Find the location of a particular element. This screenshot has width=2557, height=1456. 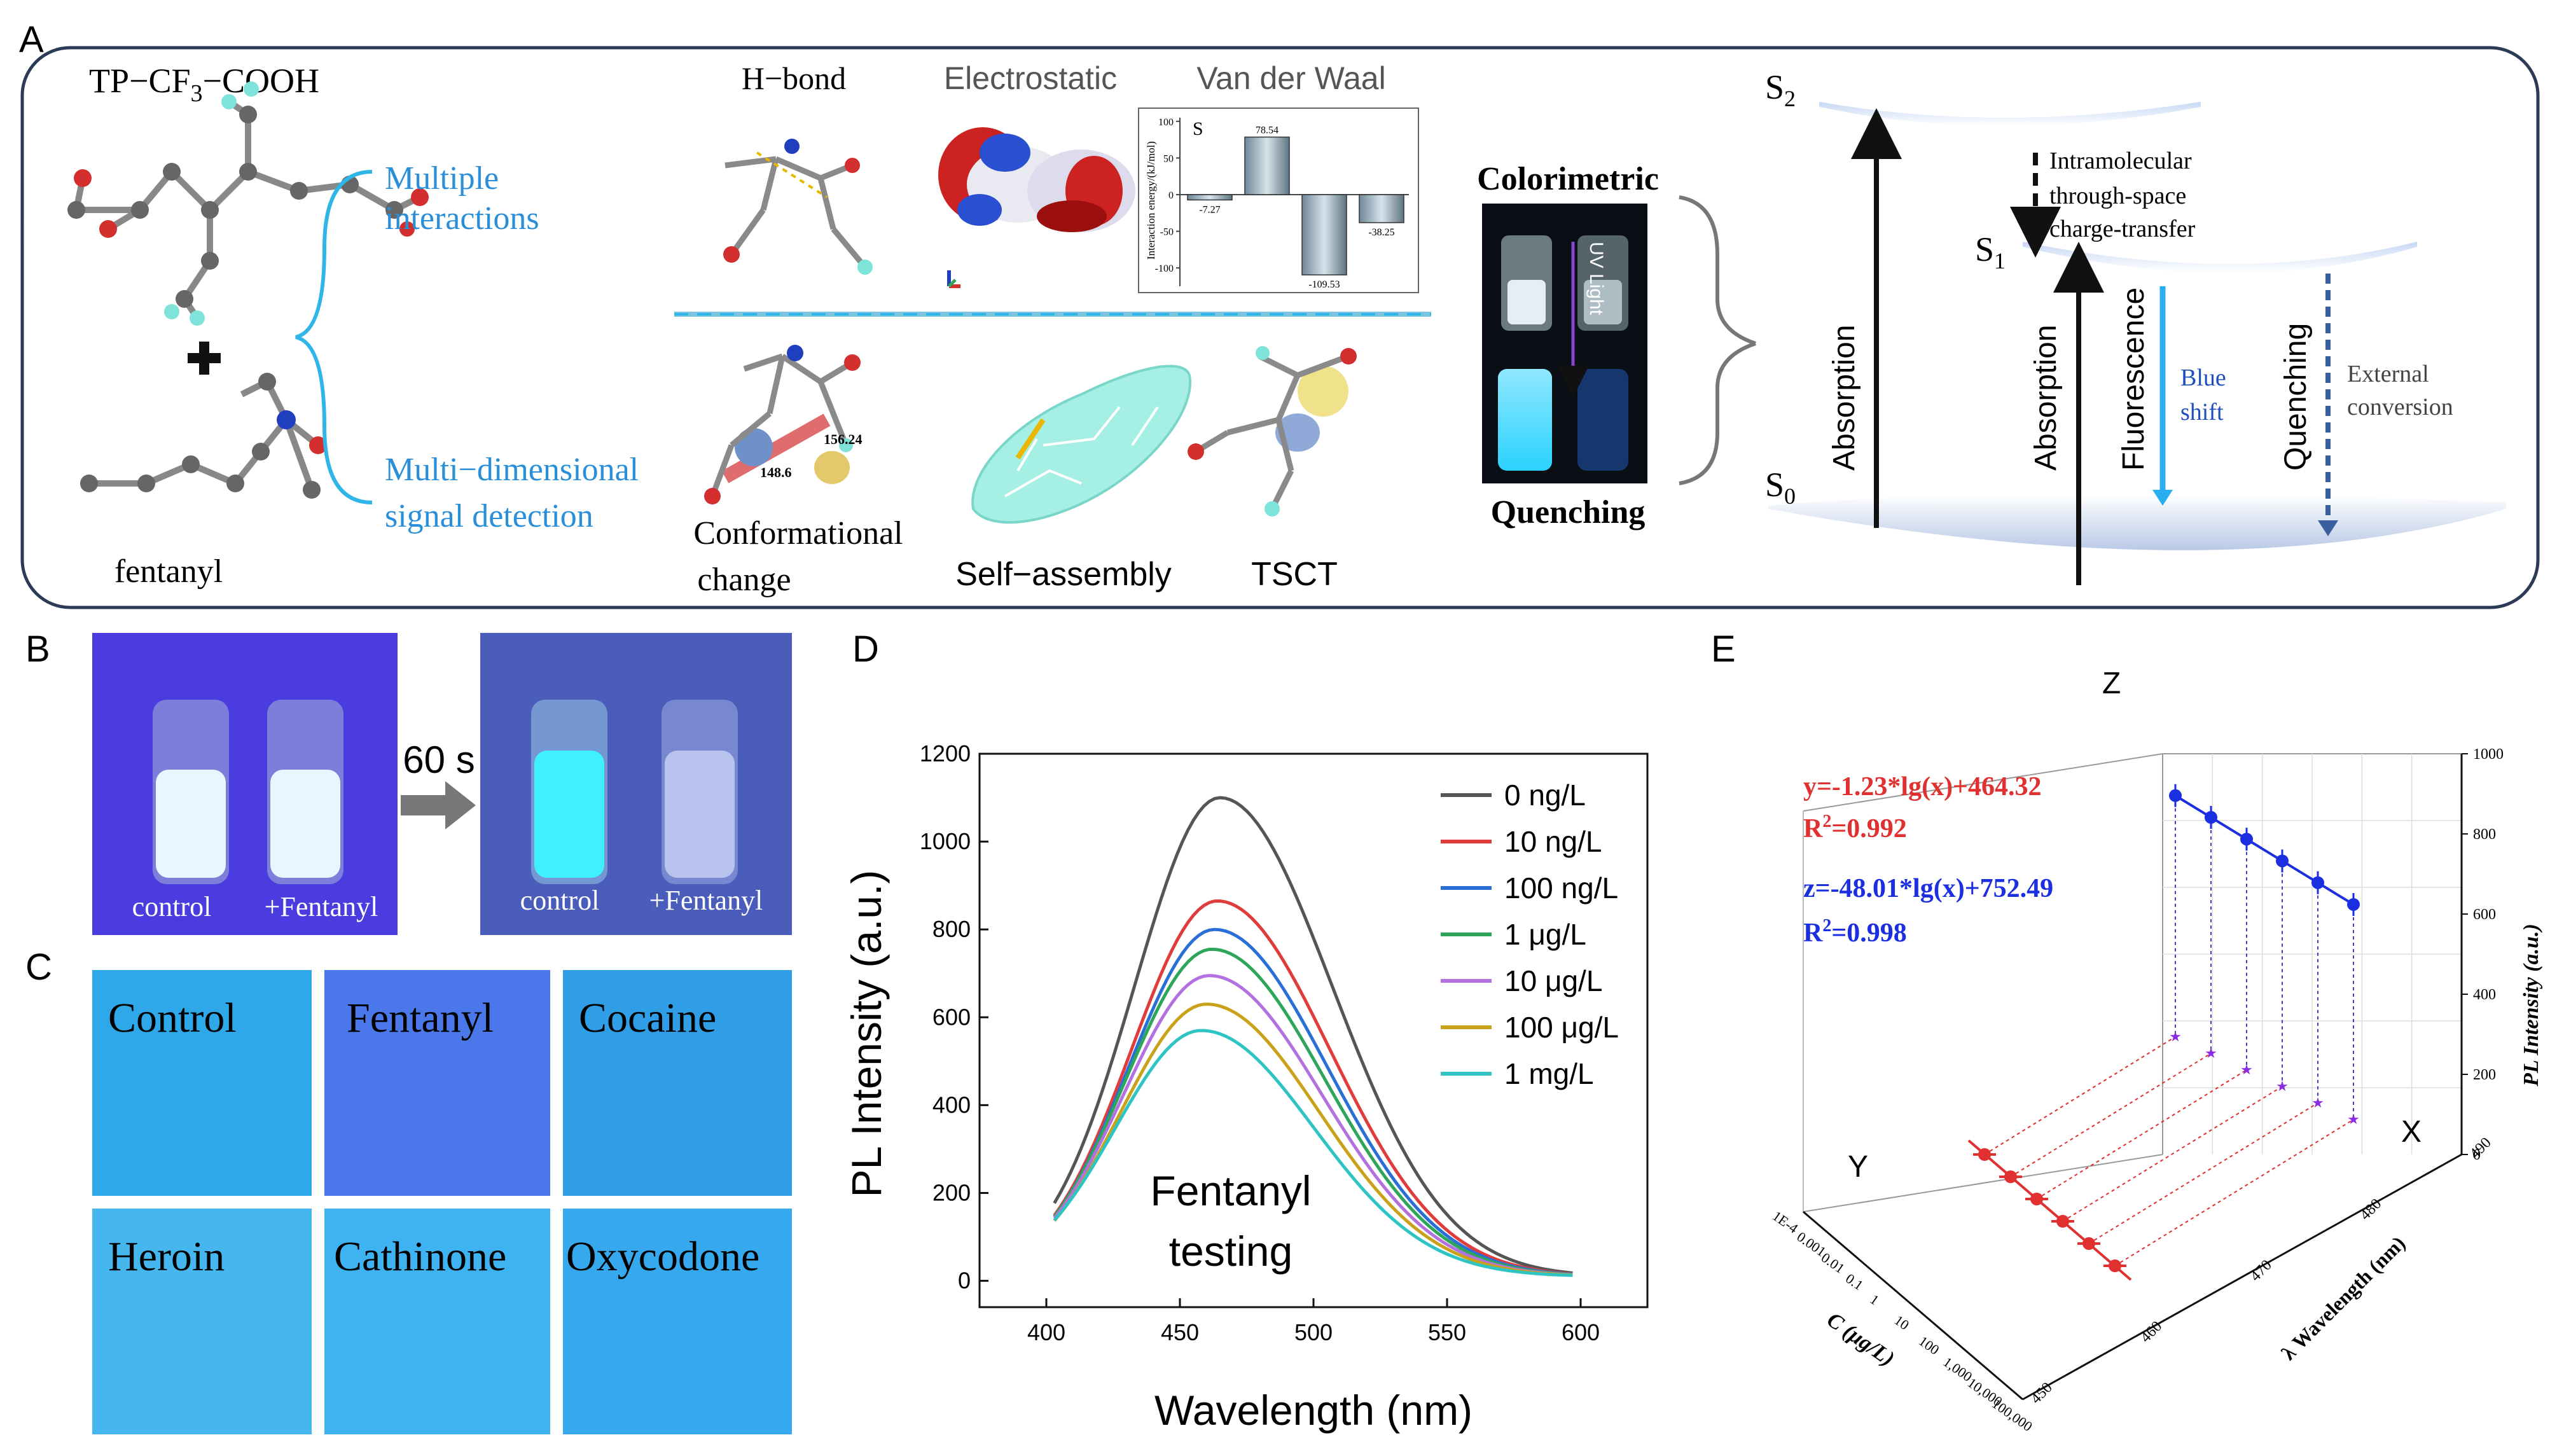

left-brace is located at coordinates (334, 337).